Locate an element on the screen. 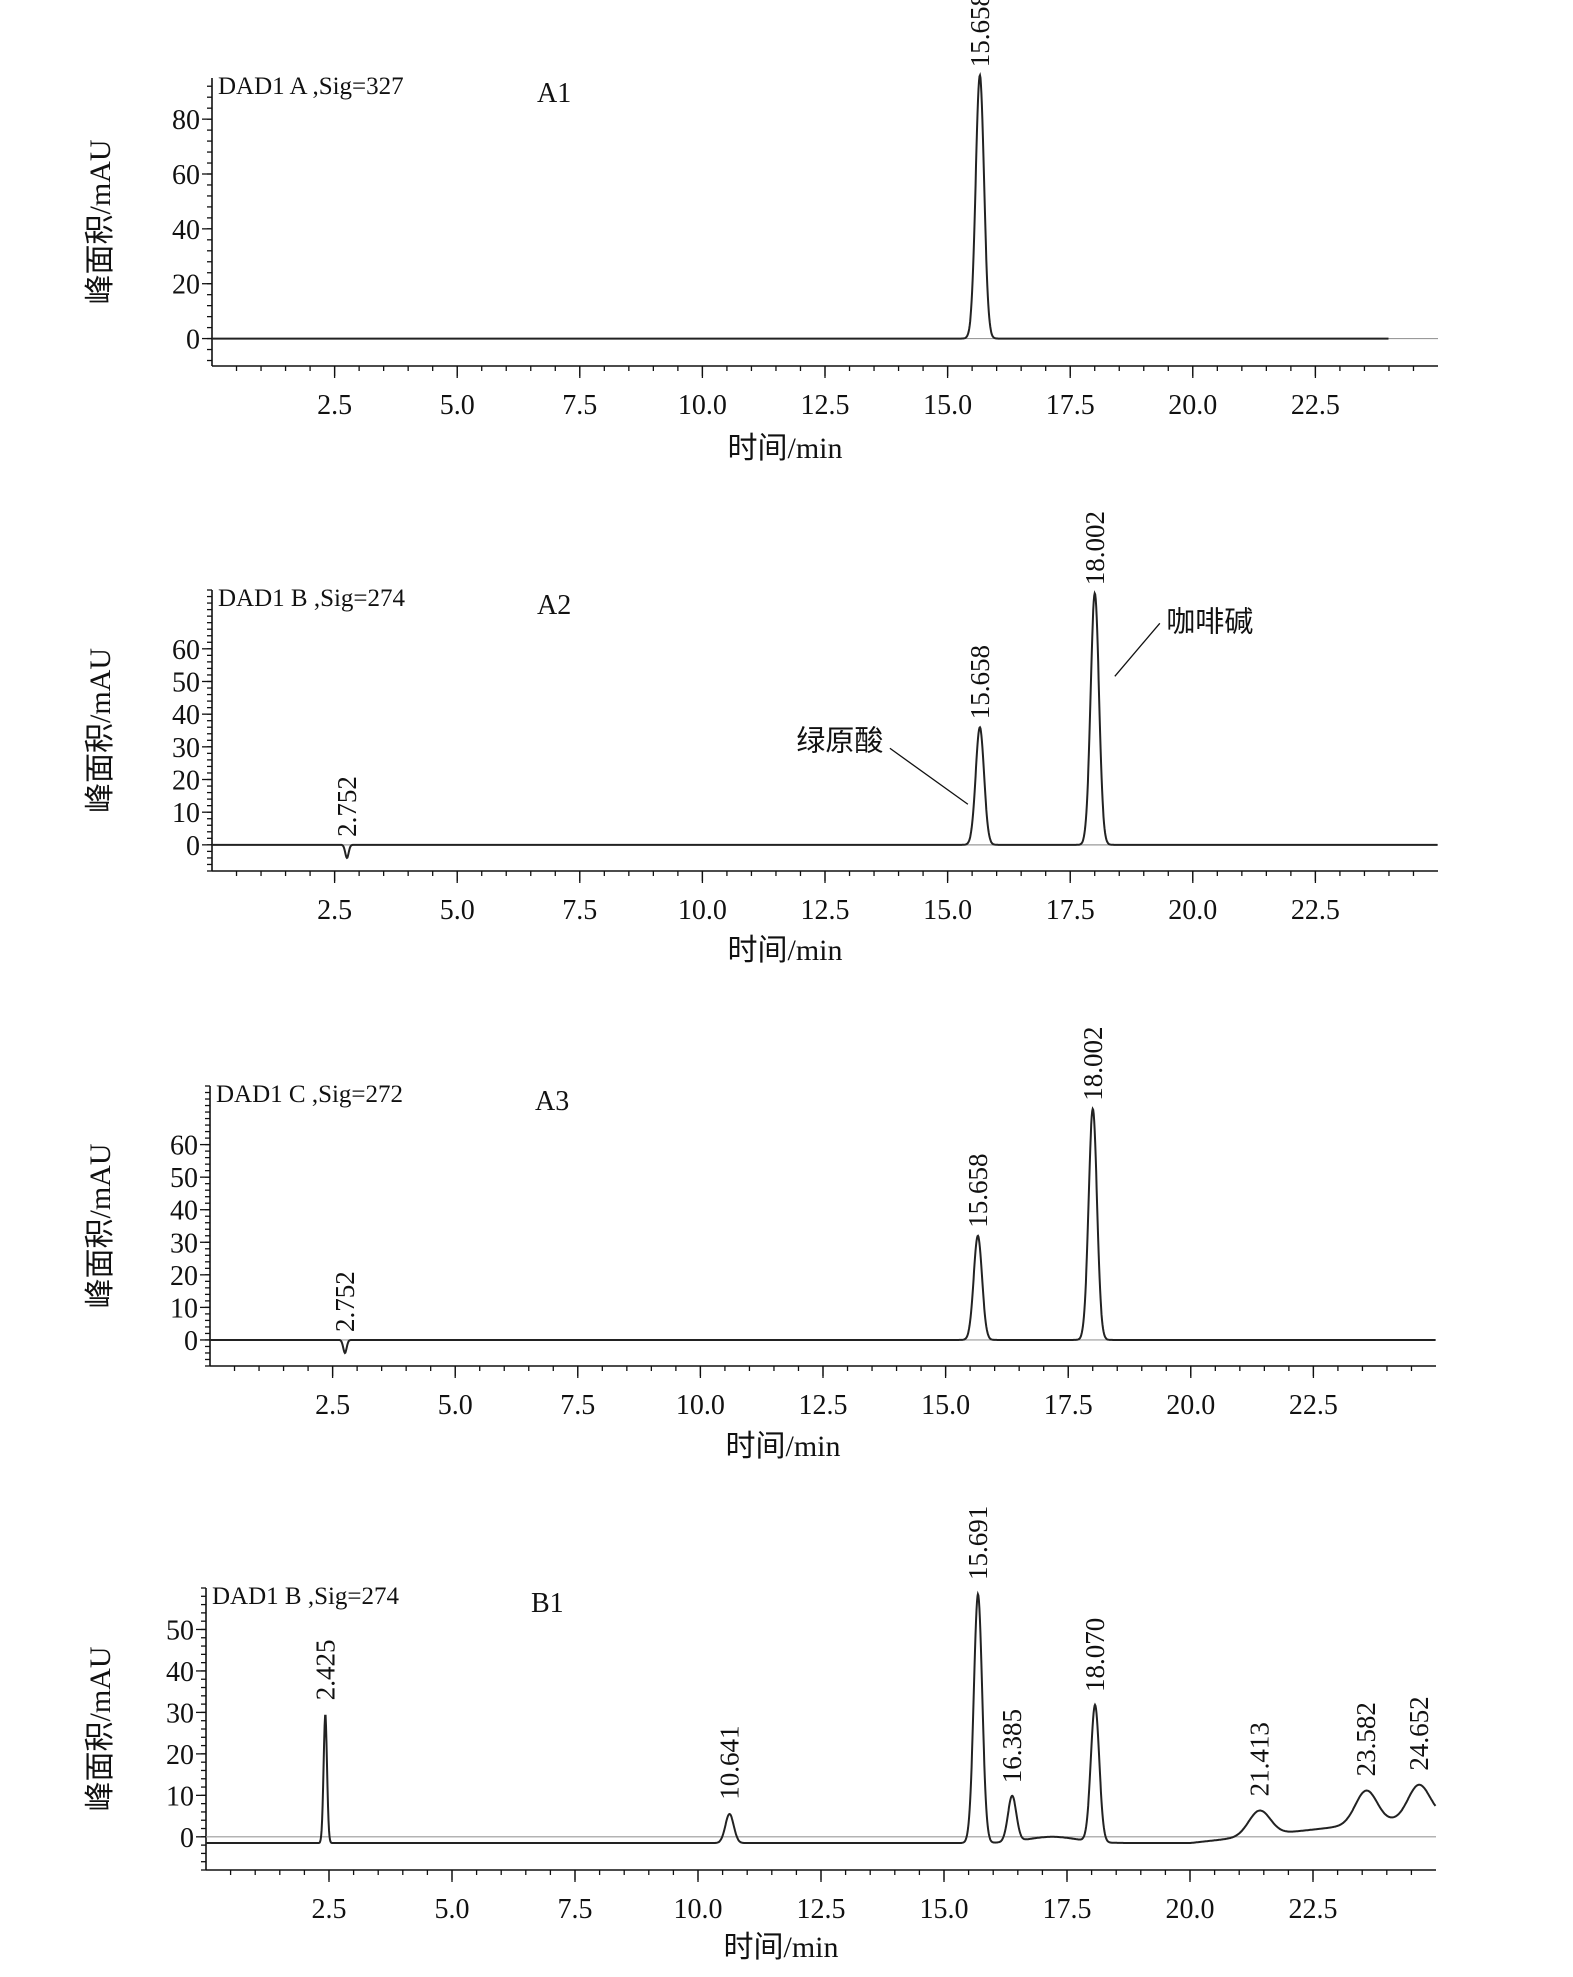 The image size is (1573, 1977). peak-label: 24.652 is located at coordinates (1419, 1733).